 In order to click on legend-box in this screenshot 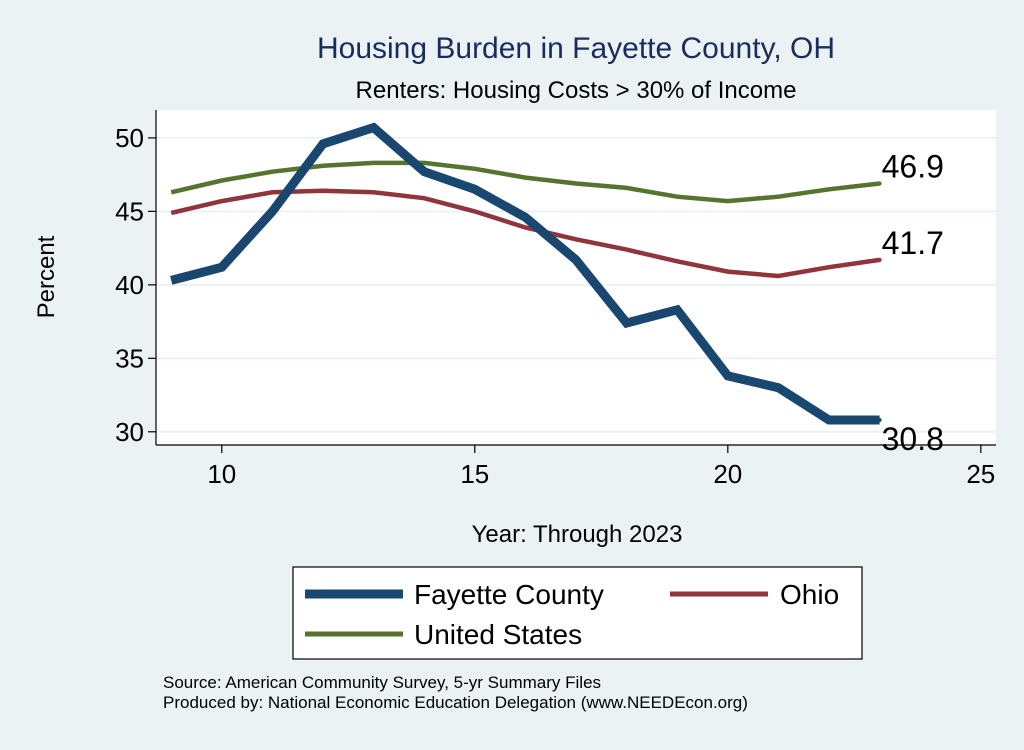, I will do `click(577, 613)`.